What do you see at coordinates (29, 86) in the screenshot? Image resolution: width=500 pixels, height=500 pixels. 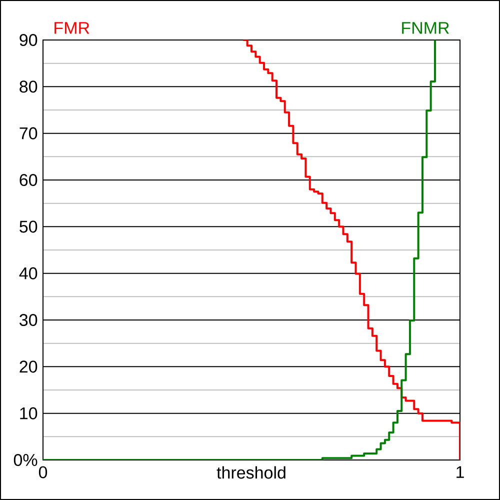 I see `y-tick-label: 80` at bounding box center [29, 86].